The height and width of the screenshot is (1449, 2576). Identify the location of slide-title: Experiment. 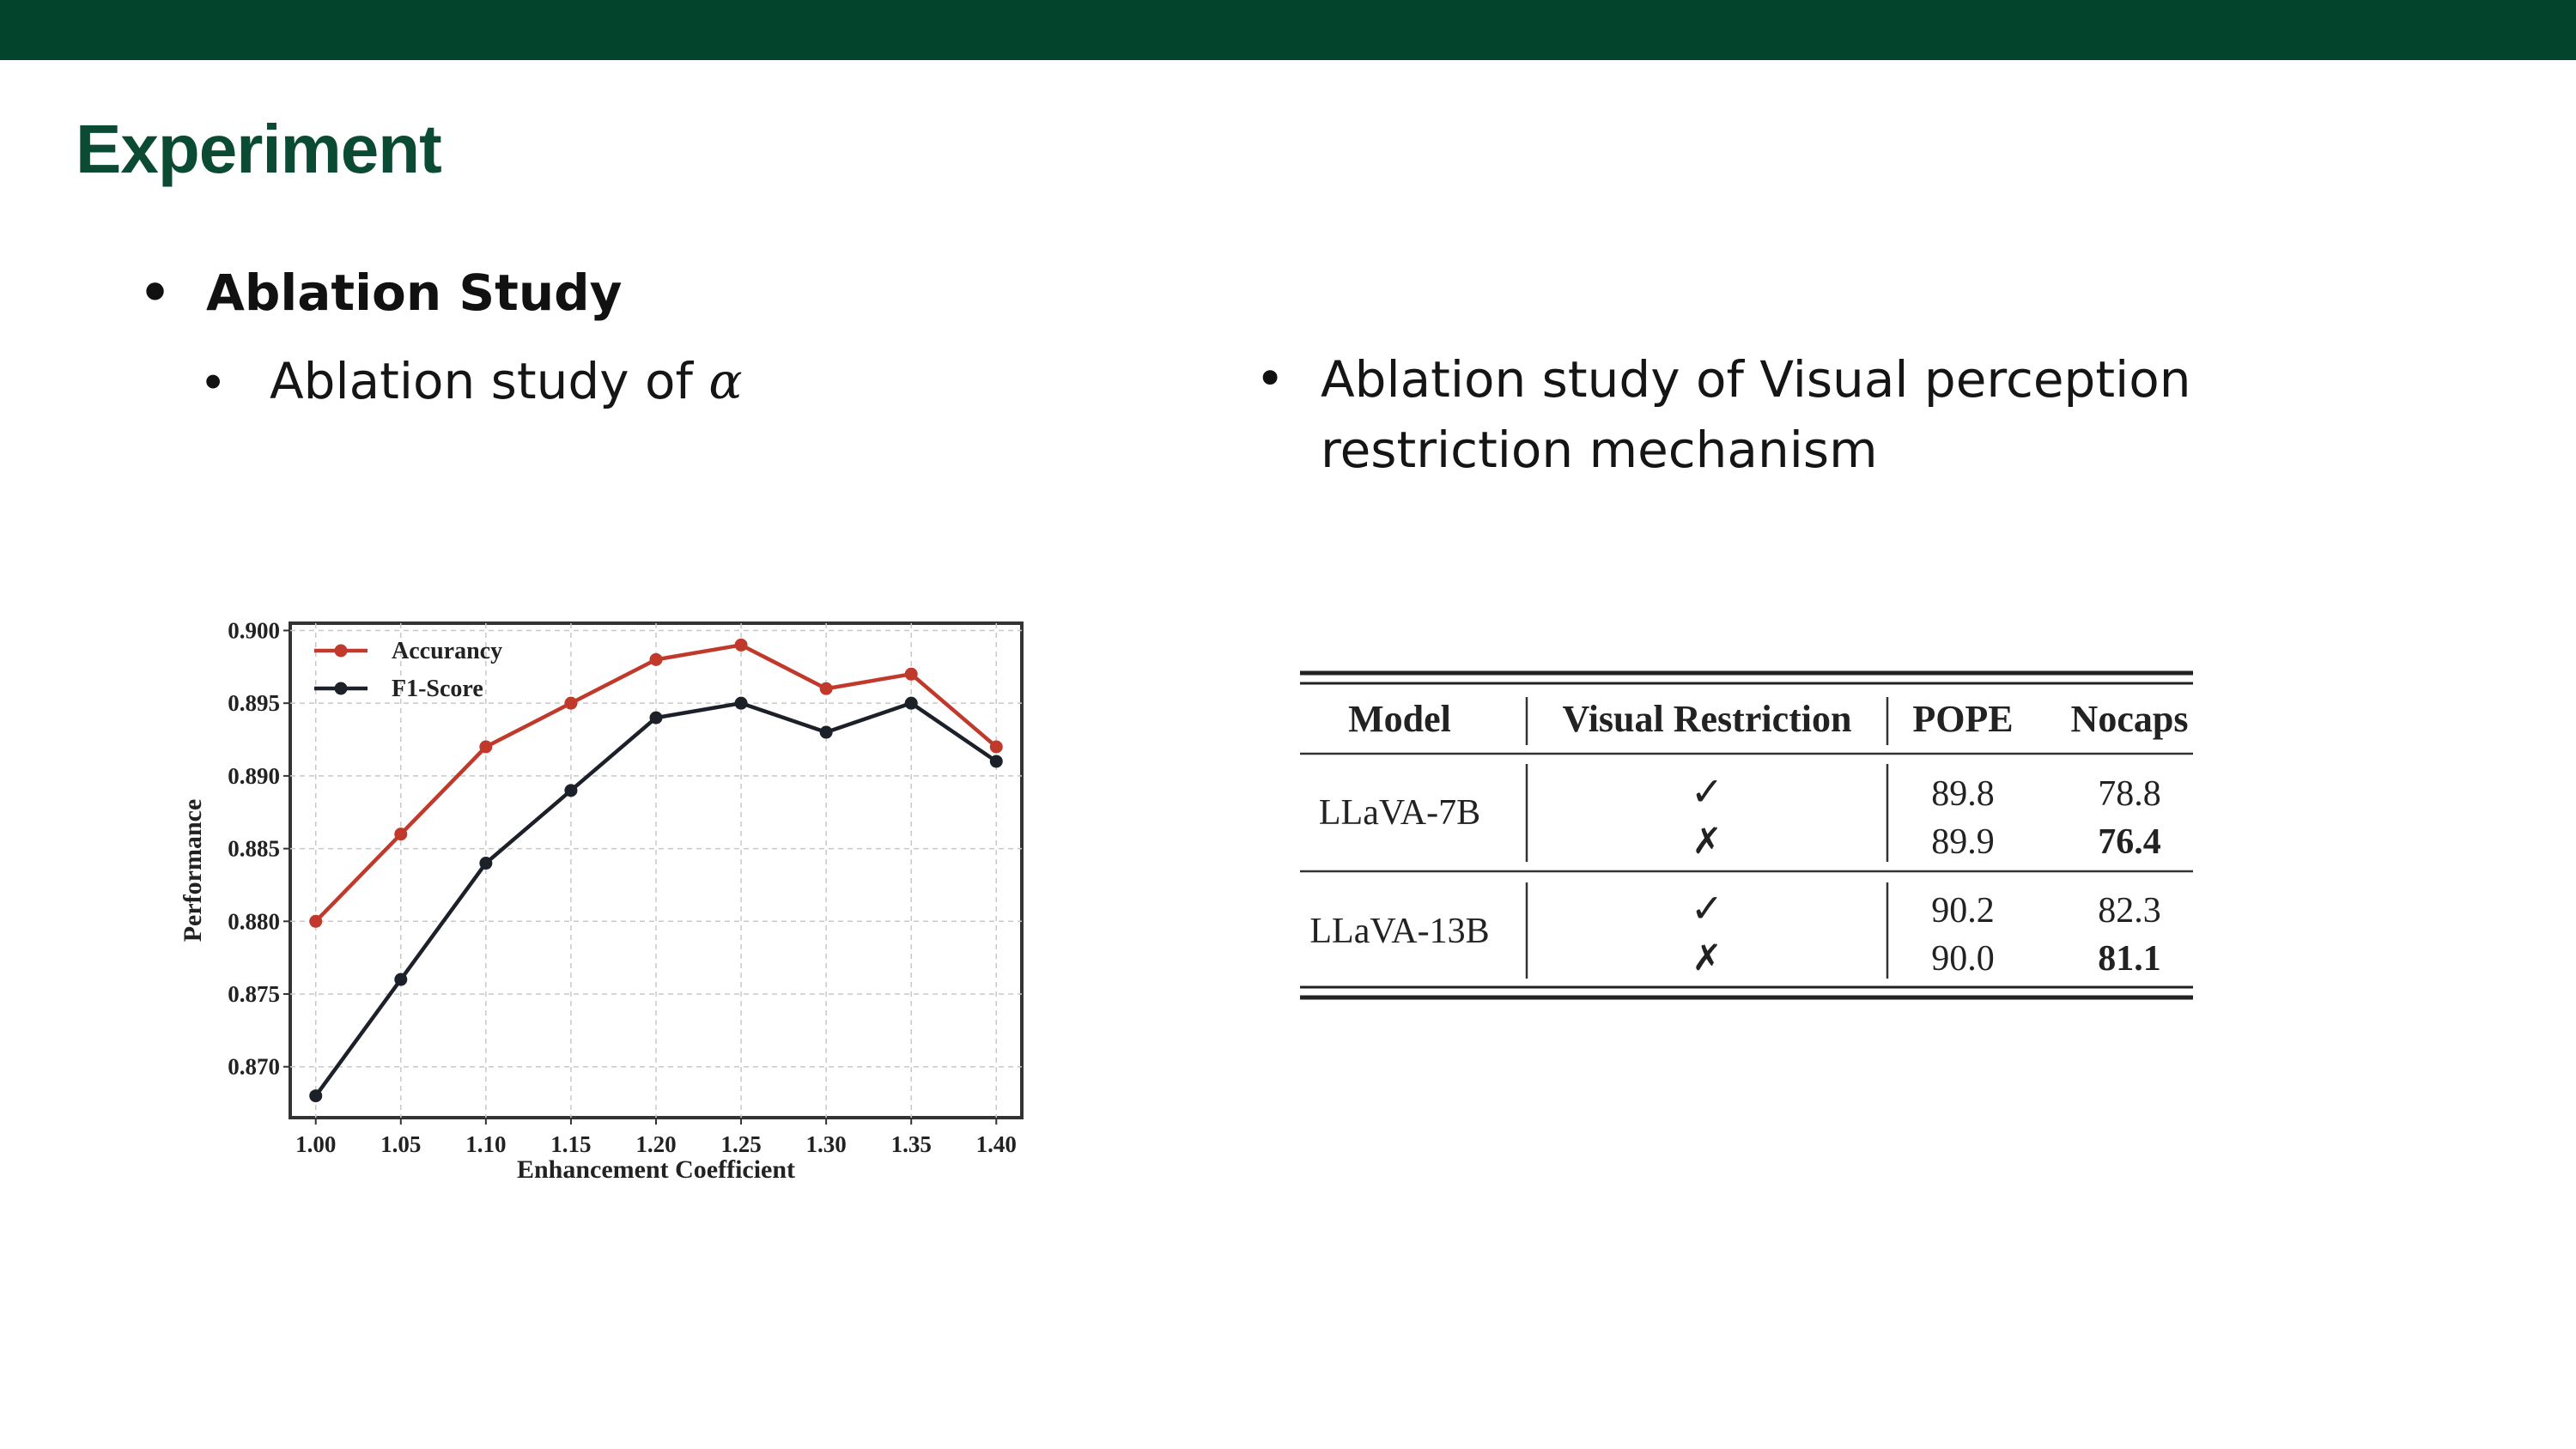
(259, 149).